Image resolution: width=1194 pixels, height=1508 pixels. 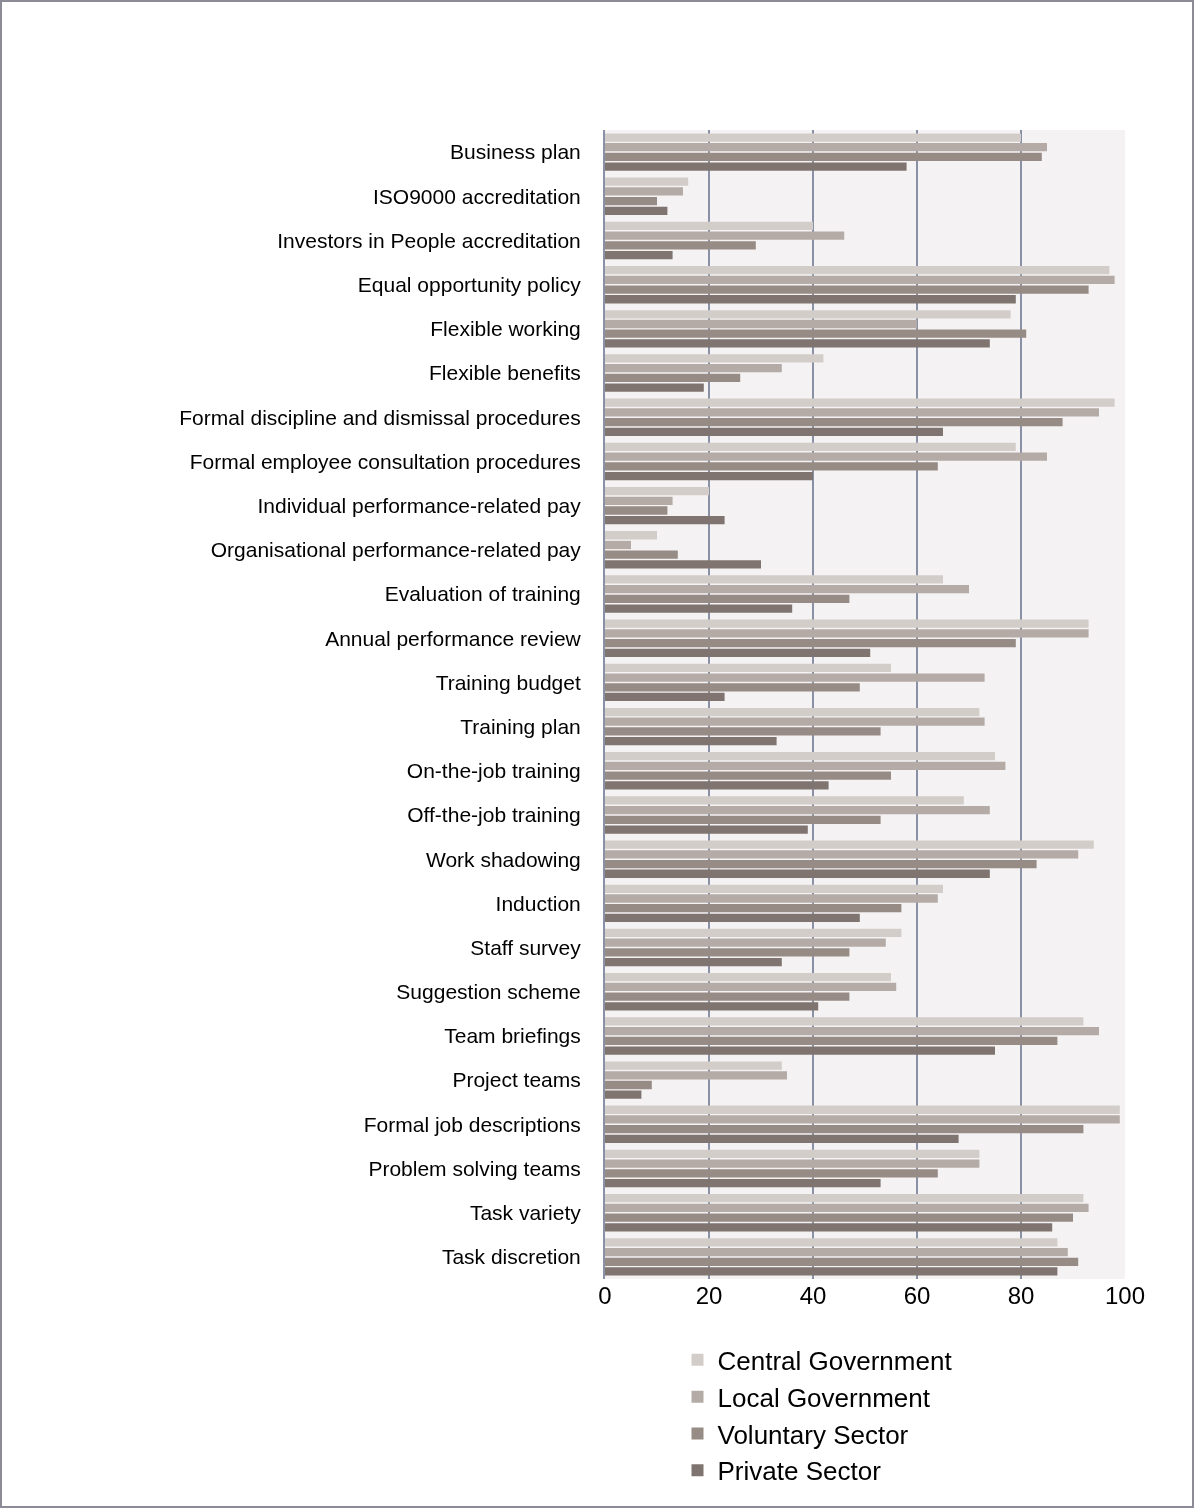 I want to click on y-tick-label: Evaluation of training, so click(x=482, y=594).